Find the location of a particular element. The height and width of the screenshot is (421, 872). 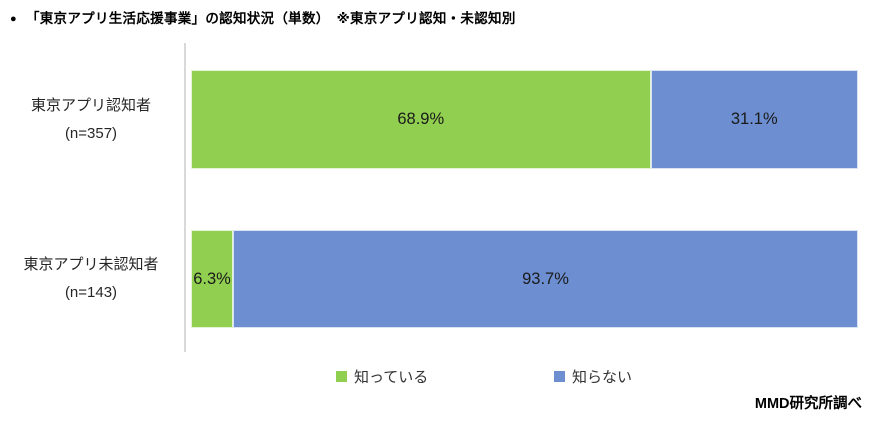

legend-item-does-not-know: 知らない is located at coordinates (593, 376).